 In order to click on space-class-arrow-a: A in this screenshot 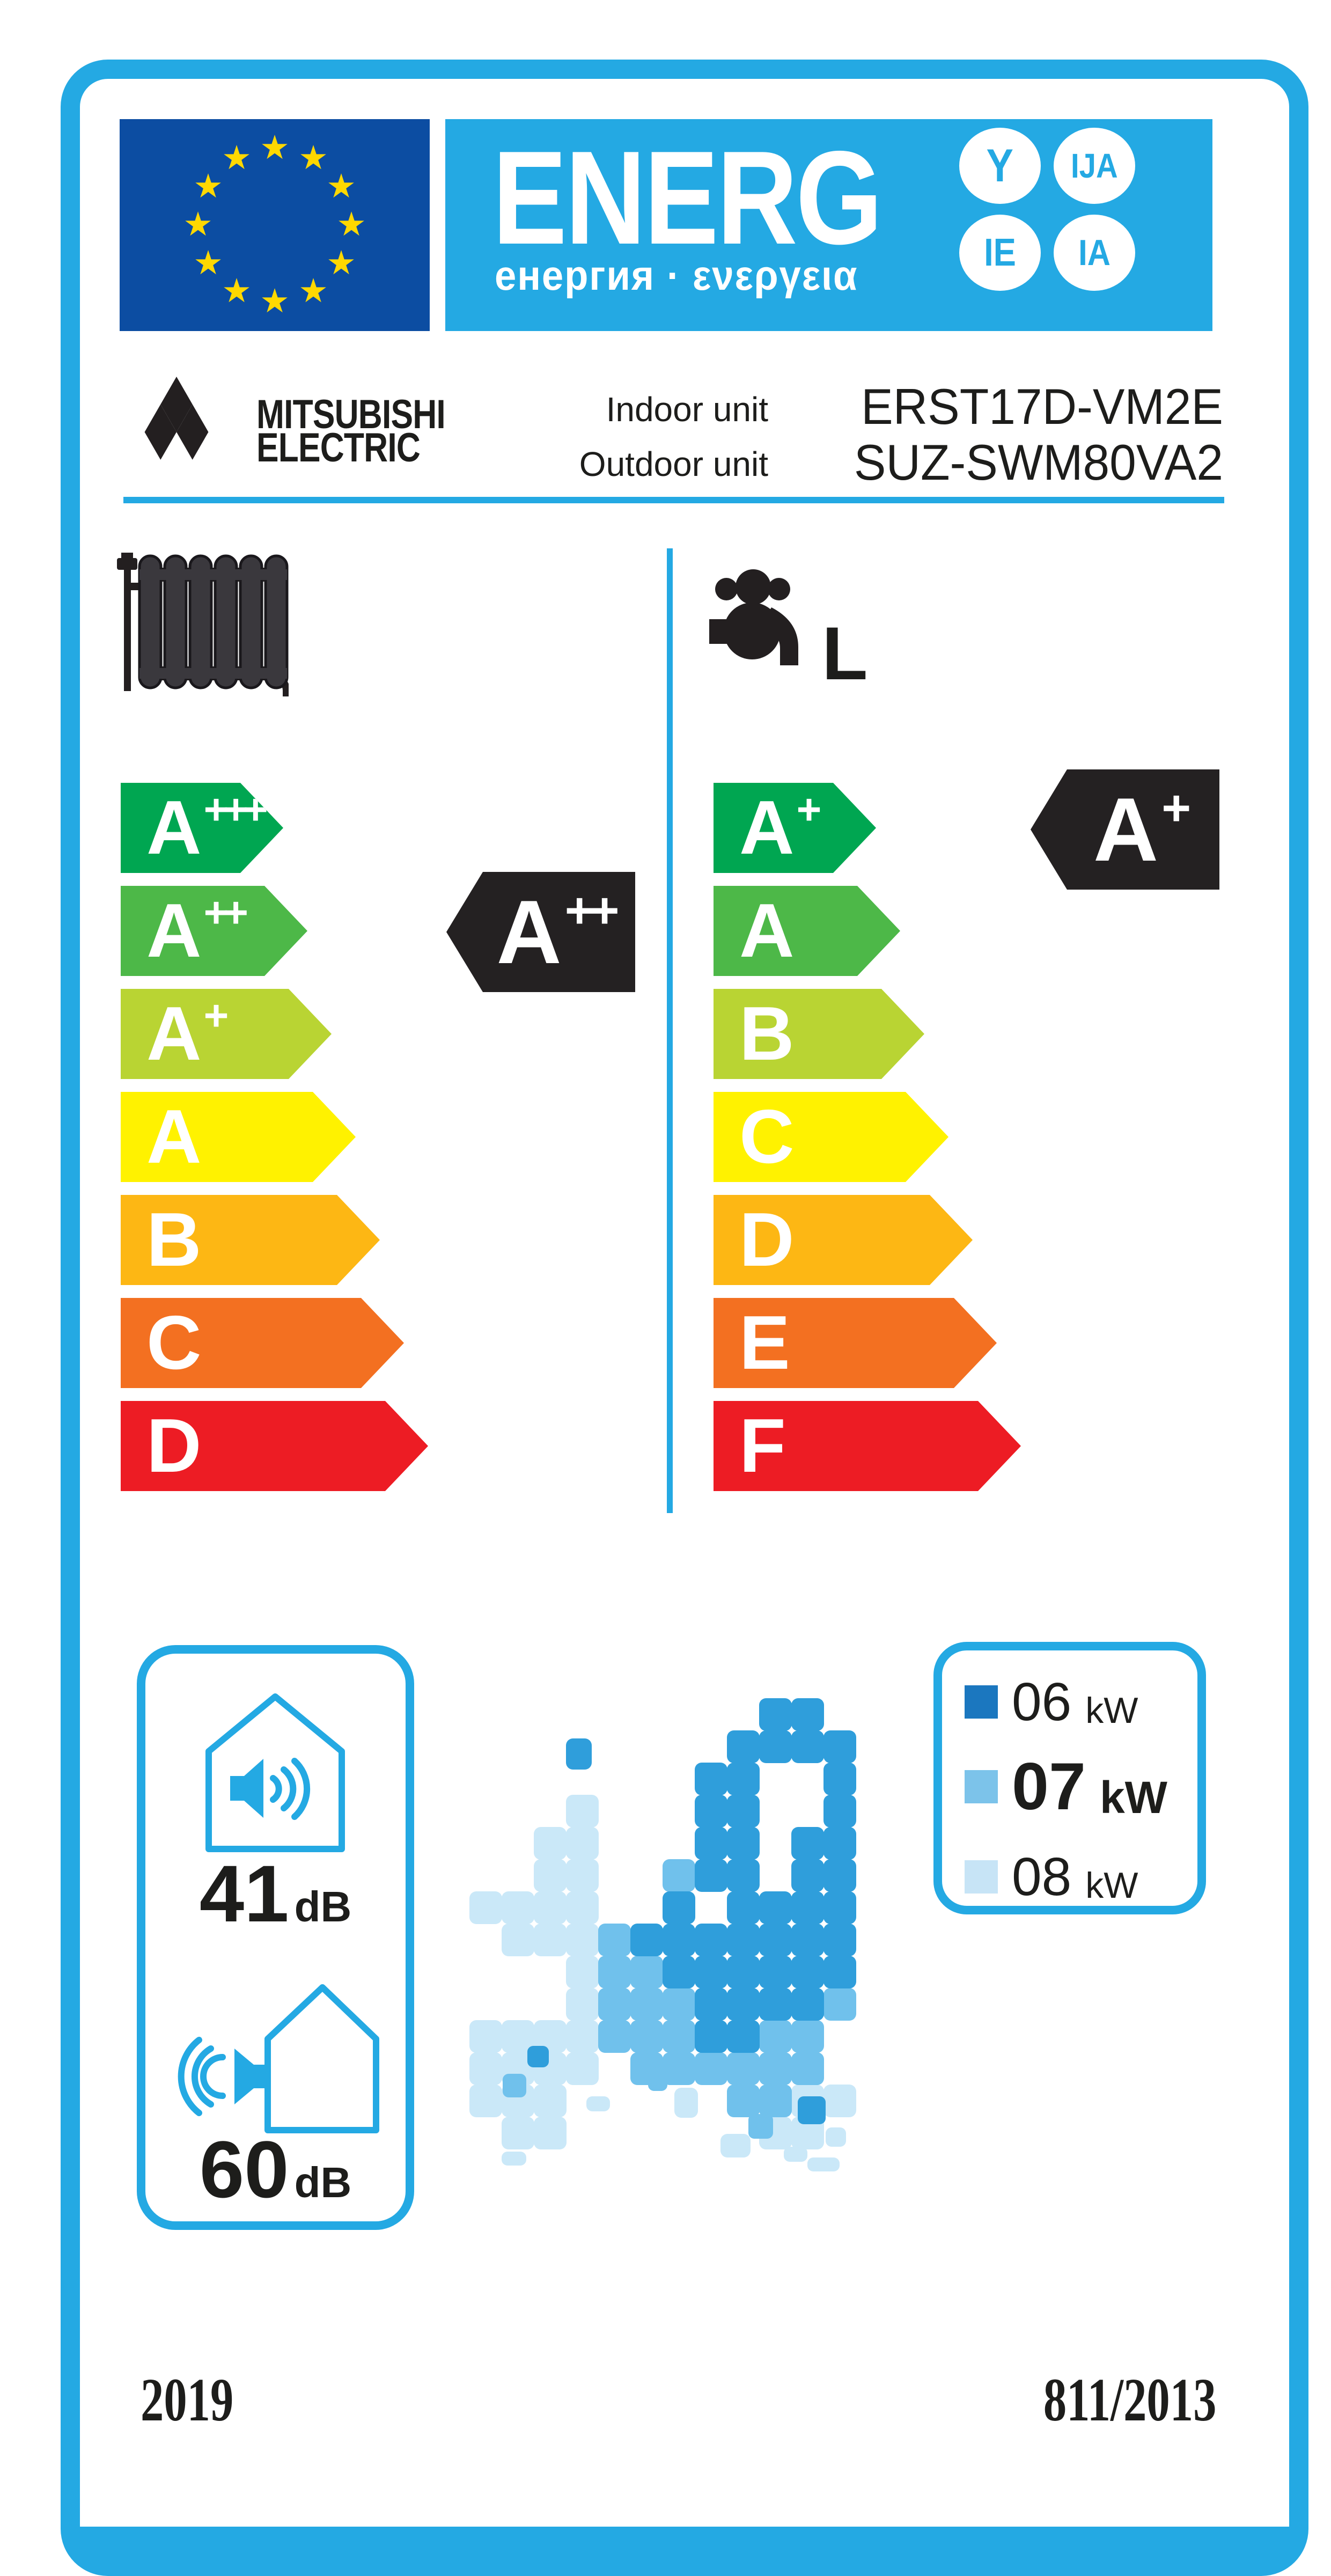, I will do `click(239, 1137)`.